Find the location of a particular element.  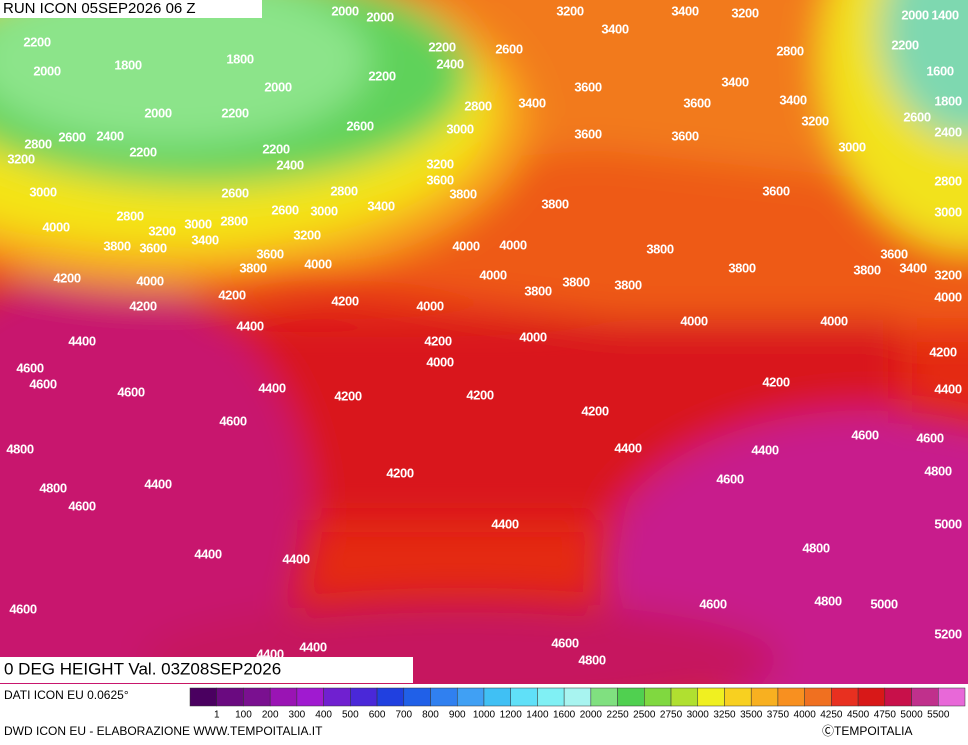

legend-label: 4500 is located at coordinates (858, 715).